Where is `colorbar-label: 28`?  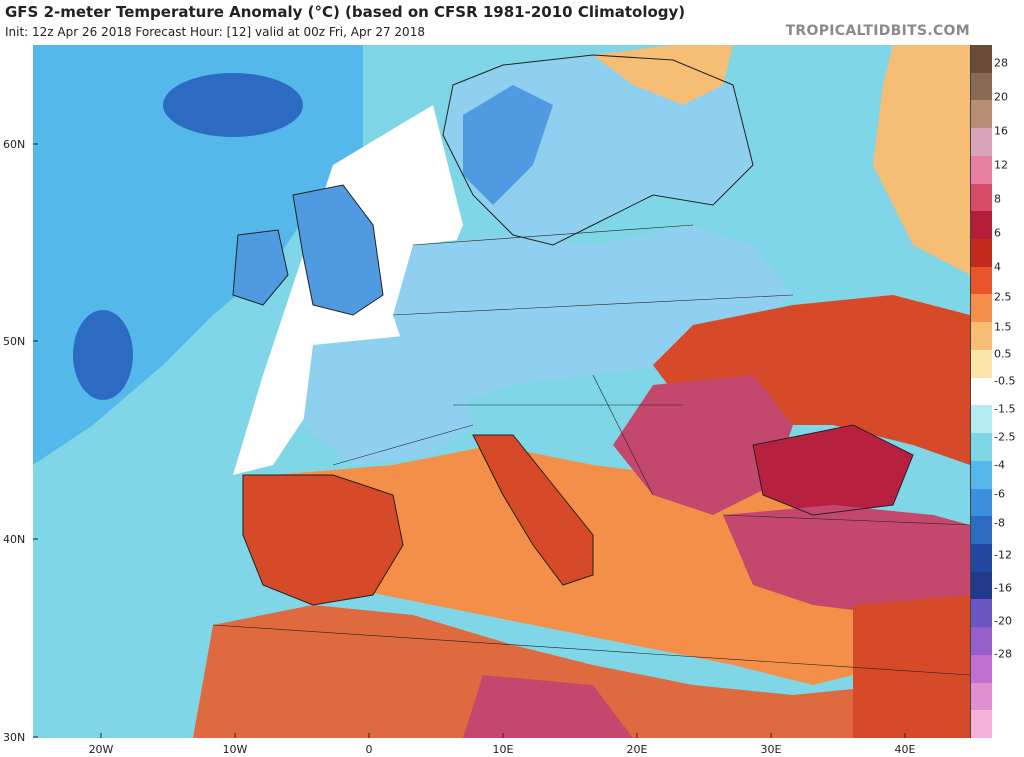 colorbar-label: 28 is located at coordinates (1001, 63).